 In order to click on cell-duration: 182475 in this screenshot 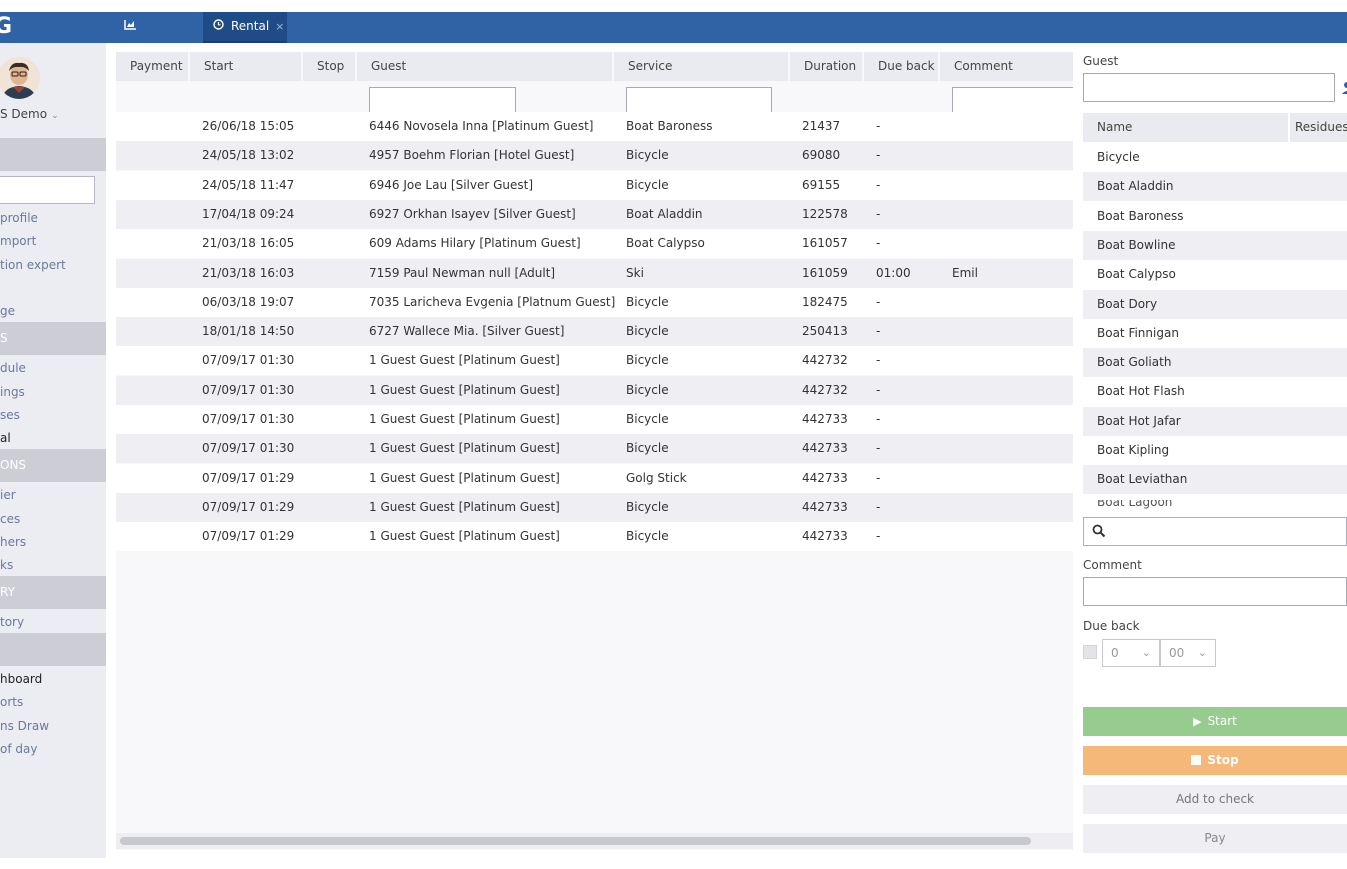, I will do `click(825, 301)`.